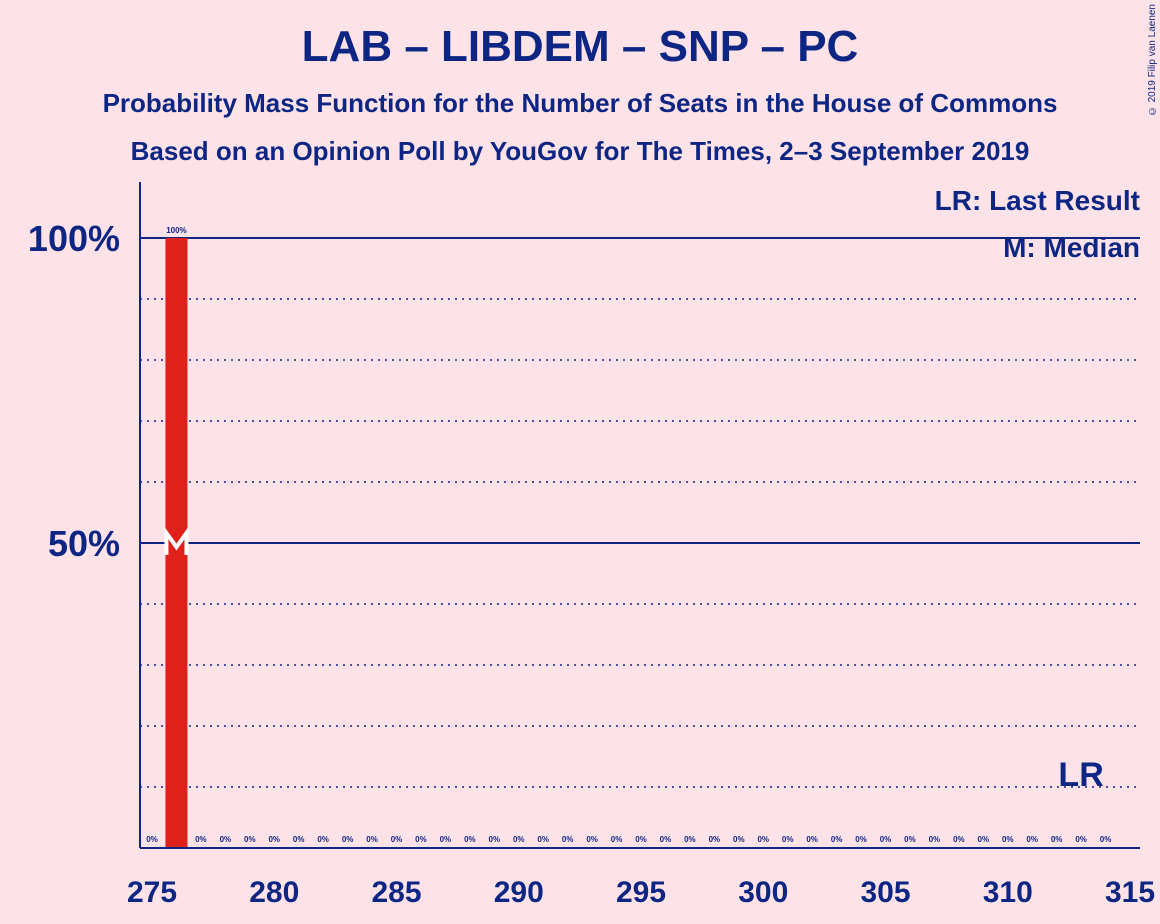 The image size is (1160, 924). I want to click on bar-label-277: 0%, so click(201, 839).